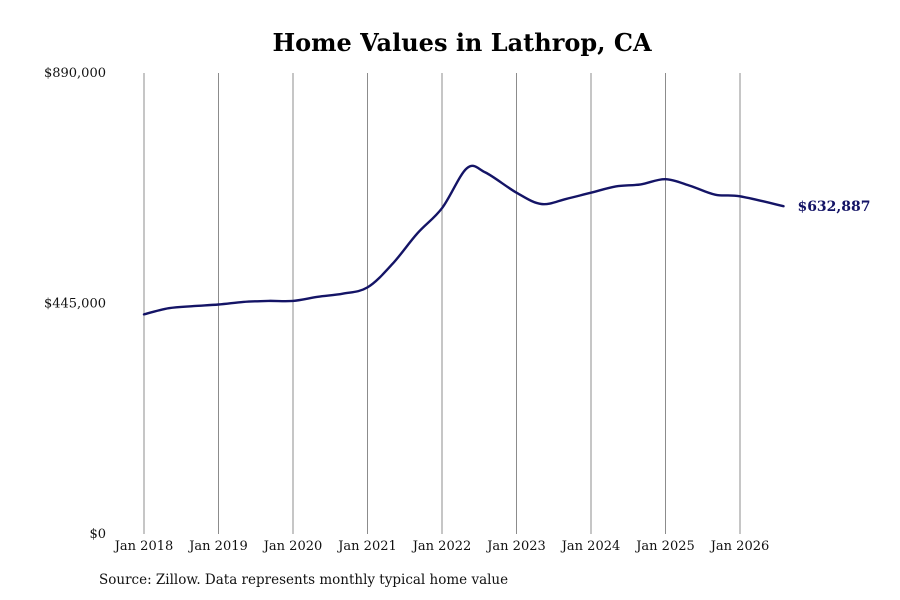 The image size is (900, 600). I want to click on x-tick-label: Jan 2023, so click(515, 546).